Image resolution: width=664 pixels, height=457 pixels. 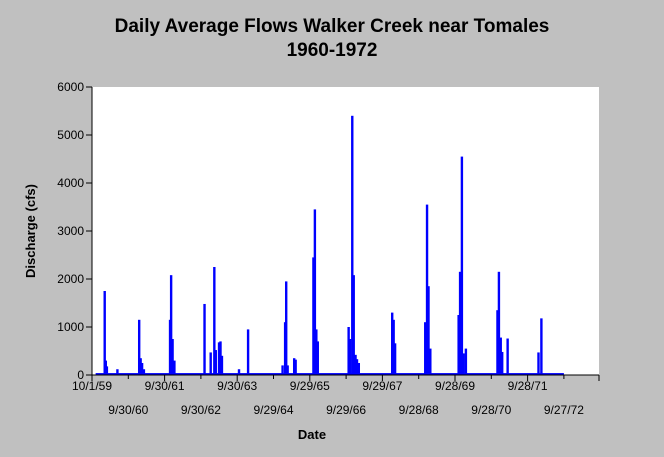 I want to click on y-tick-label: 5000, so click(x=70, y=135).